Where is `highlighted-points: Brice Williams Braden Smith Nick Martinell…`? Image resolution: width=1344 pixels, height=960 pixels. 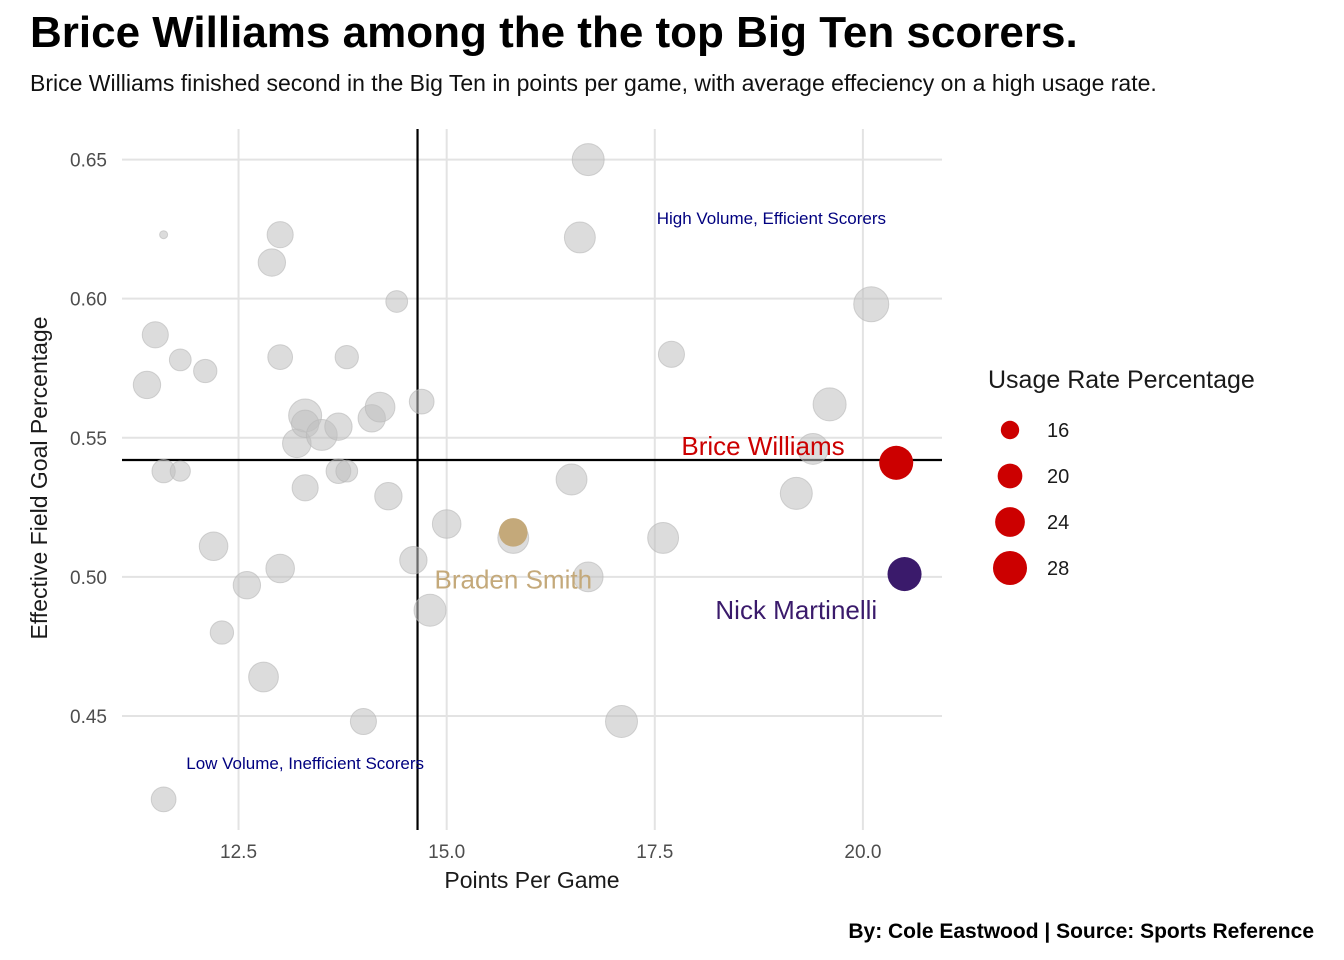 highlighted-points: Brice Williams Braden Smith Nick Martinell… is located at coordinates (678, 528).